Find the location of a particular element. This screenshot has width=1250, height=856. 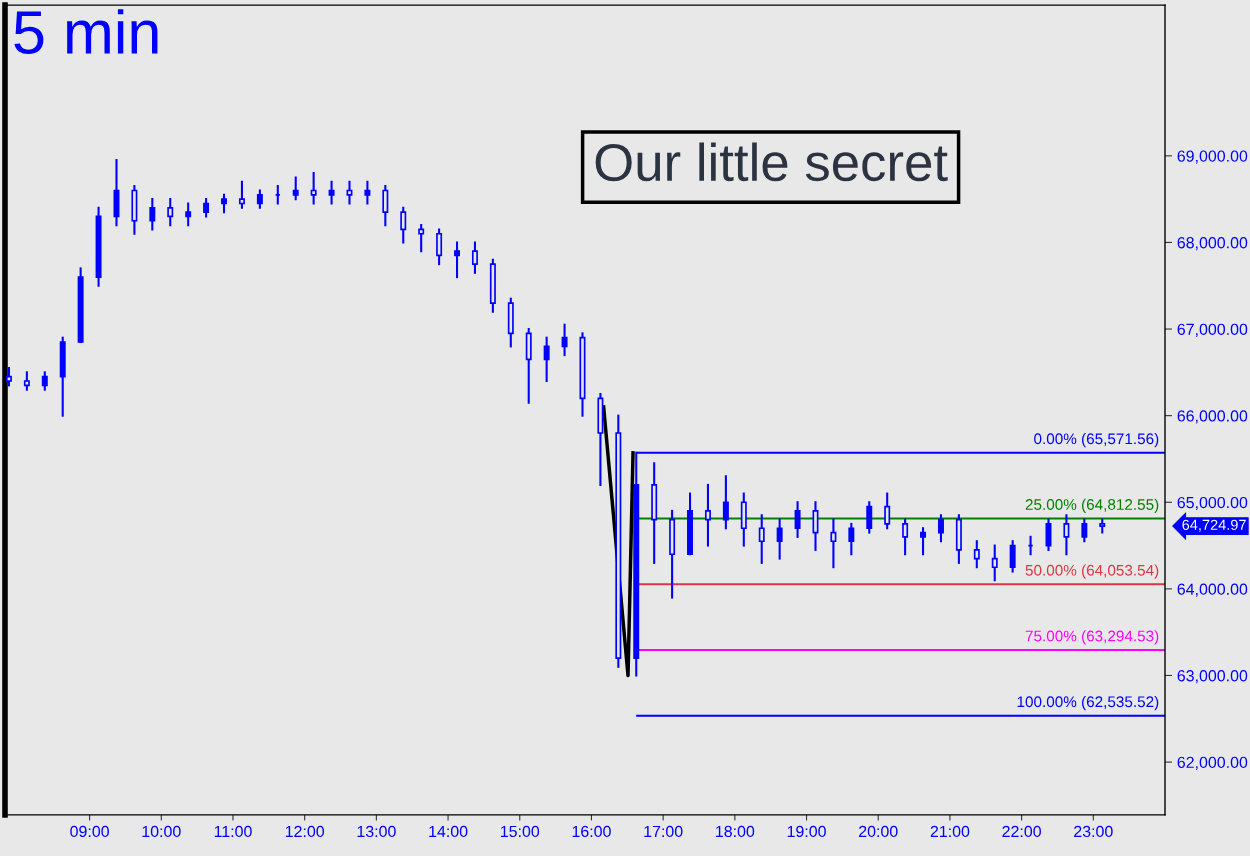

y-tick-label: 68,000.00 is located at coordinates (1212, 244).